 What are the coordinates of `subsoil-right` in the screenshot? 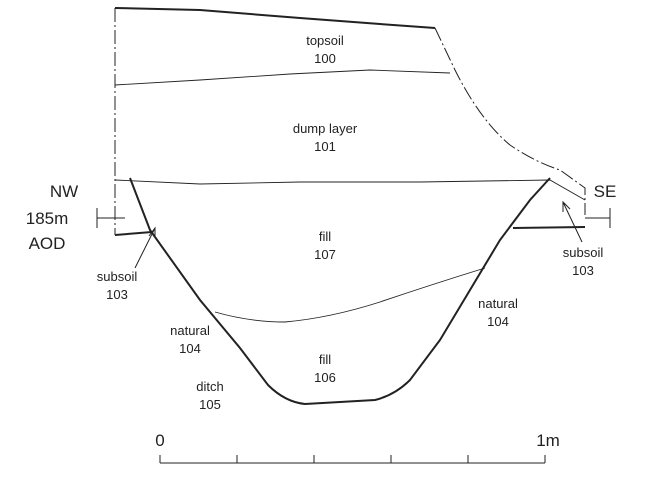 It's located at (549, 227).